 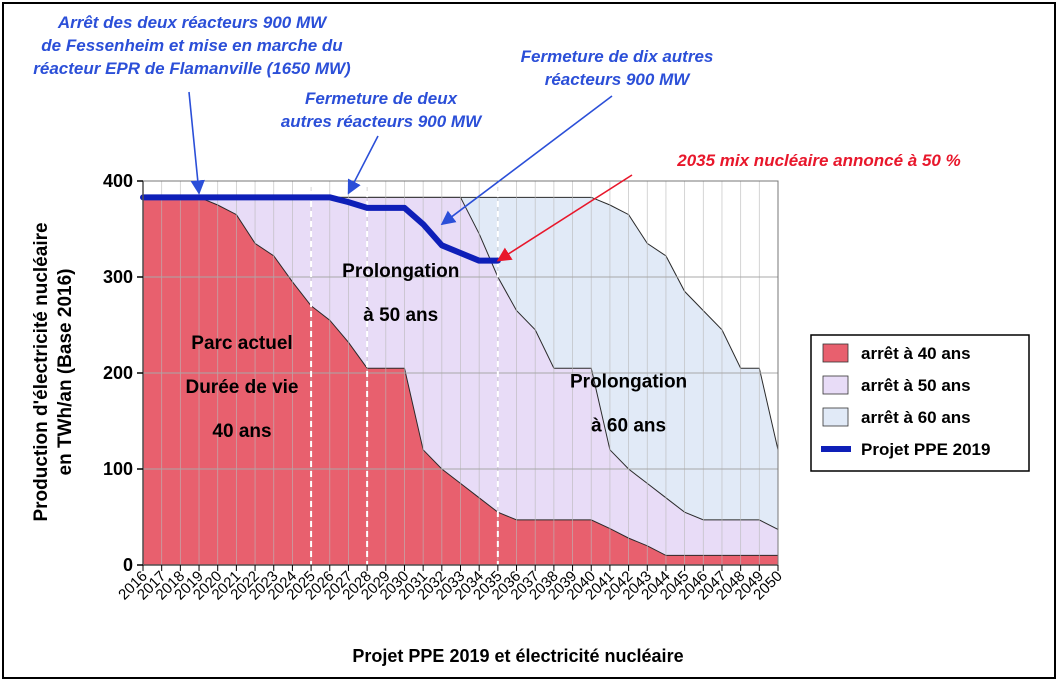 I want to click on region-label-line: Durée de vie, so click(x=241, y=387).